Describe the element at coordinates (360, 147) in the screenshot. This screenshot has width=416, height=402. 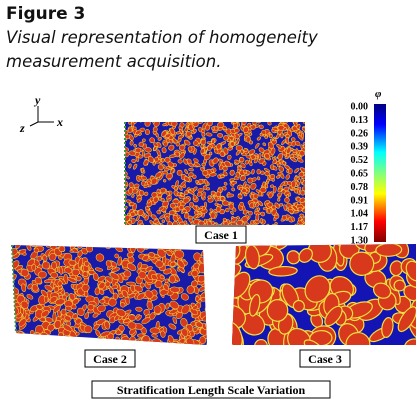
I see `colorbar-tick-label: 0.39` at that location.